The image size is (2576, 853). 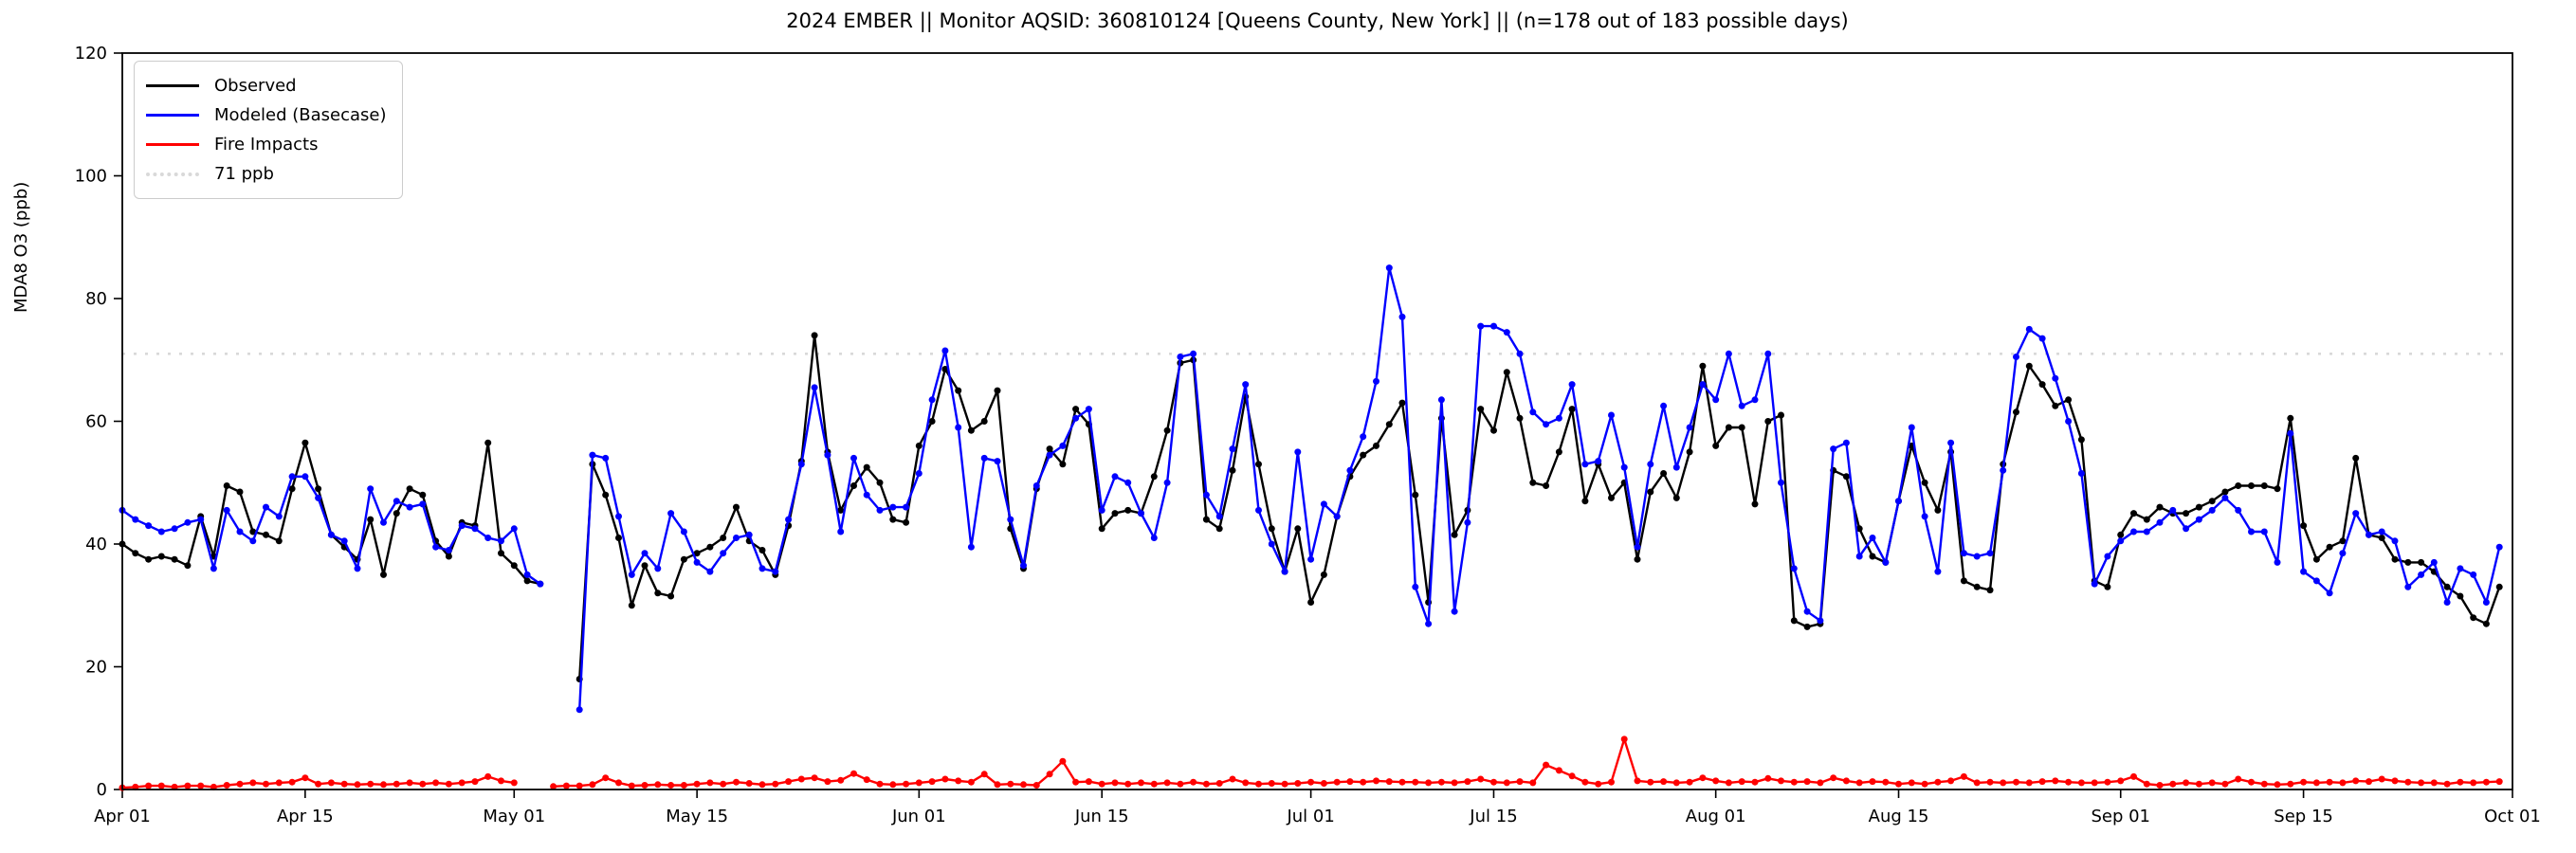 What do you see at coordinates (266, 174) in the screenshot?
I see `legend-item-threshold: 71 ppb` at bounding box center [266, 174].